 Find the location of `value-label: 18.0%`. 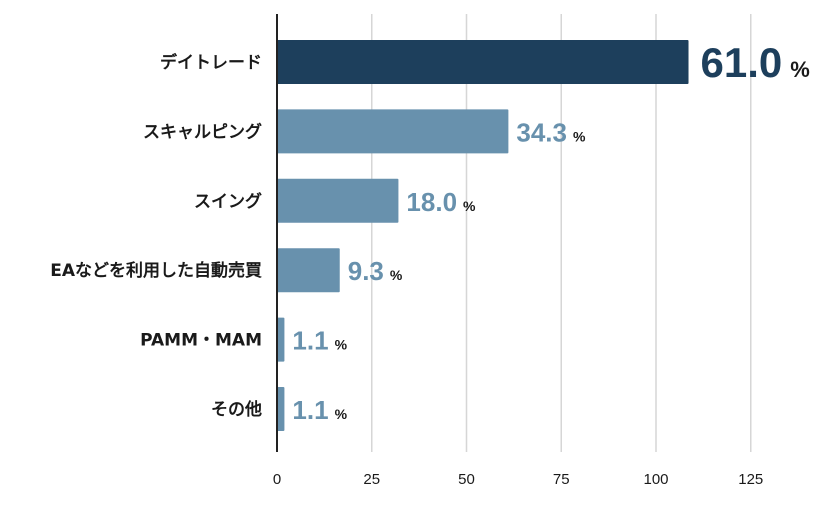

value-label: 18.0% is located at coordinates (441, 202).